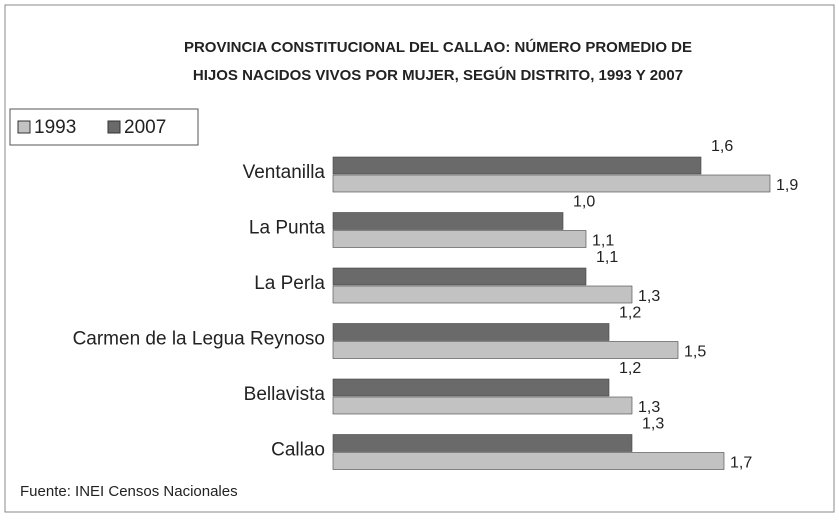 This screenshot has width=839, height=523. What do you see at coordinates (298, 450) in the screenshot?
I see `y-tick-label: Callao` at bounding box center [298, 450].